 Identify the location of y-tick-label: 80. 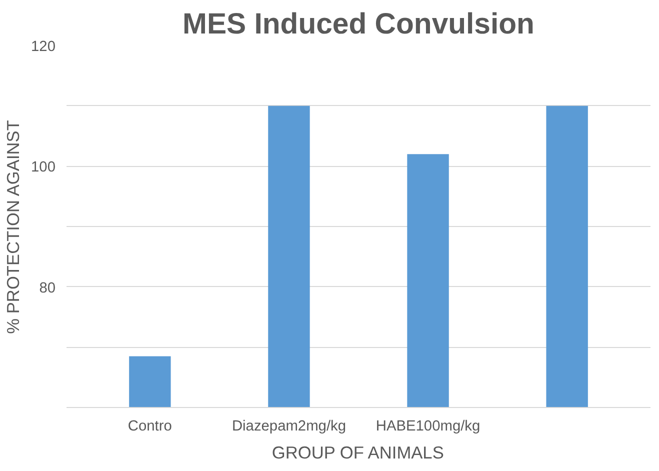
(47, 288).